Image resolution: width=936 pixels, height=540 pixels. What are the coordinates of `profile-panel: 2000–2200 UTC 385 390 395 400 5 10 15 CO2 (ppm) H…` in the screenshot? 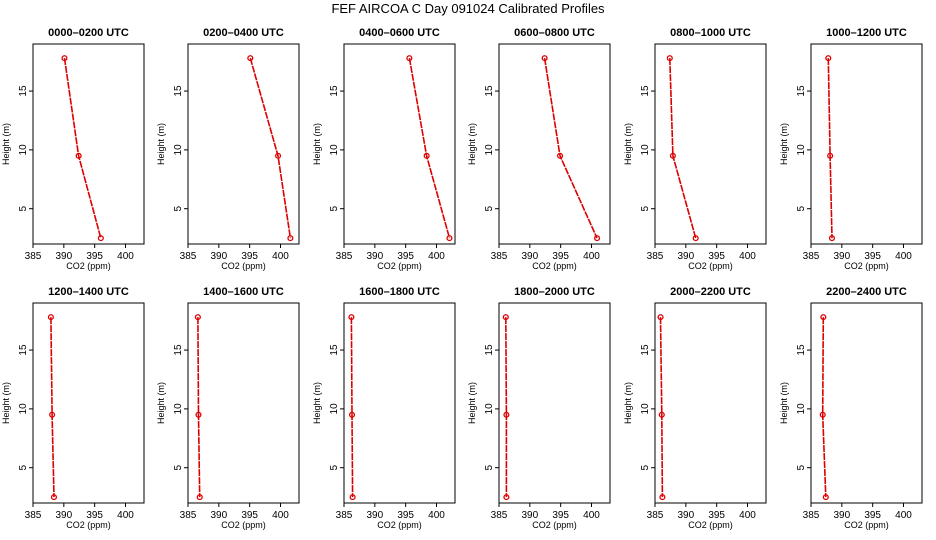 It's located at (695, 408).